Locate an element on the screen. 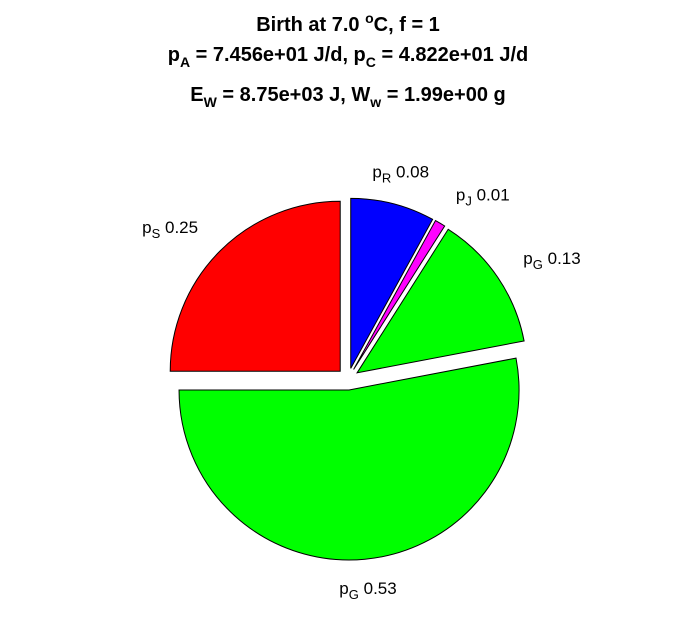  chart-title-line-2: pA = 7.456e+01 J/d, pC = 4.822e+01 J/d is located at coordinates (348, 57).